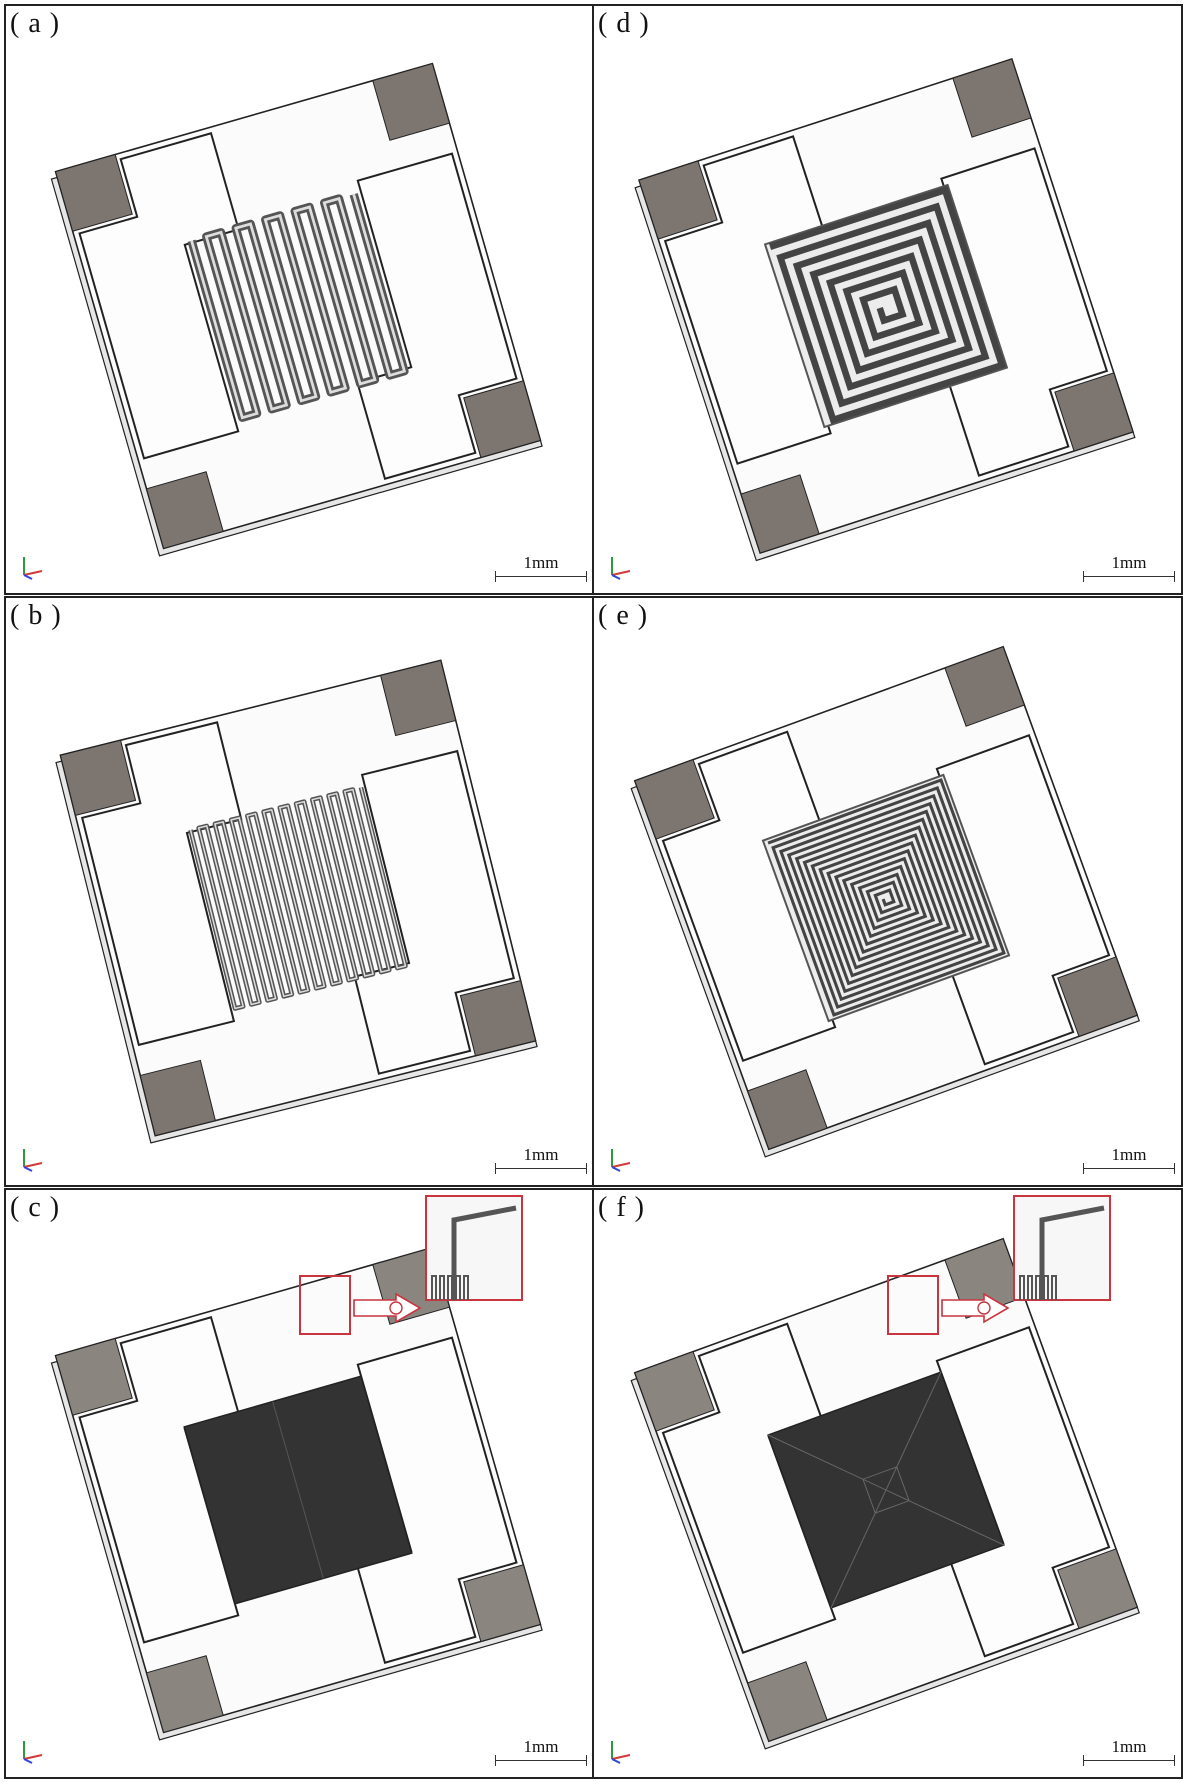  I want to click on spiral-core, so click(886, 1490).